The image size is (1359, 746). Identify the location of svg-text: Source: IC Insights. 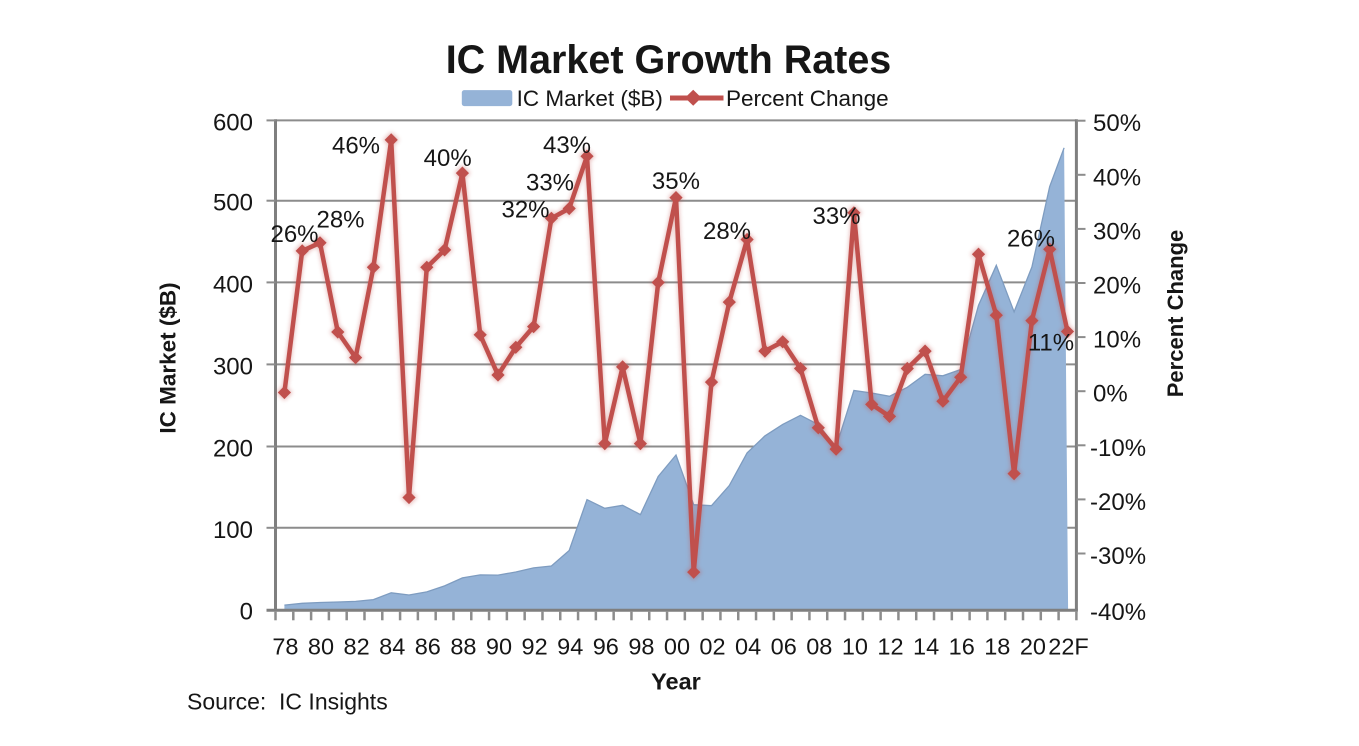
(287, 702).